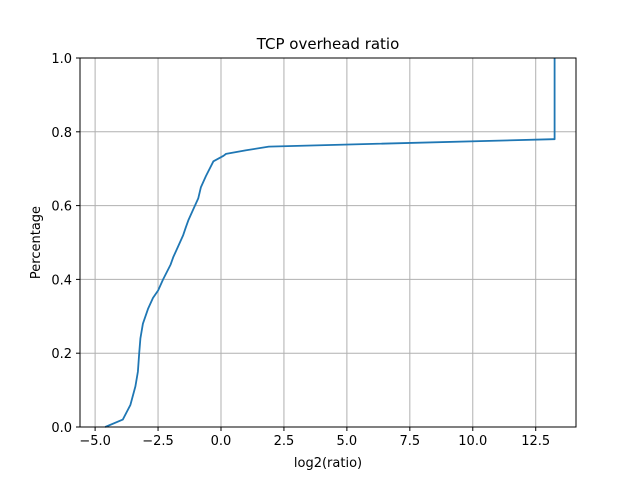 Image resolution: width=640 pixels, height=480 pixels. Describe the element at coordinates (61, 354) in the screenshot. I see `y-tick-label: 0.2` at that location.